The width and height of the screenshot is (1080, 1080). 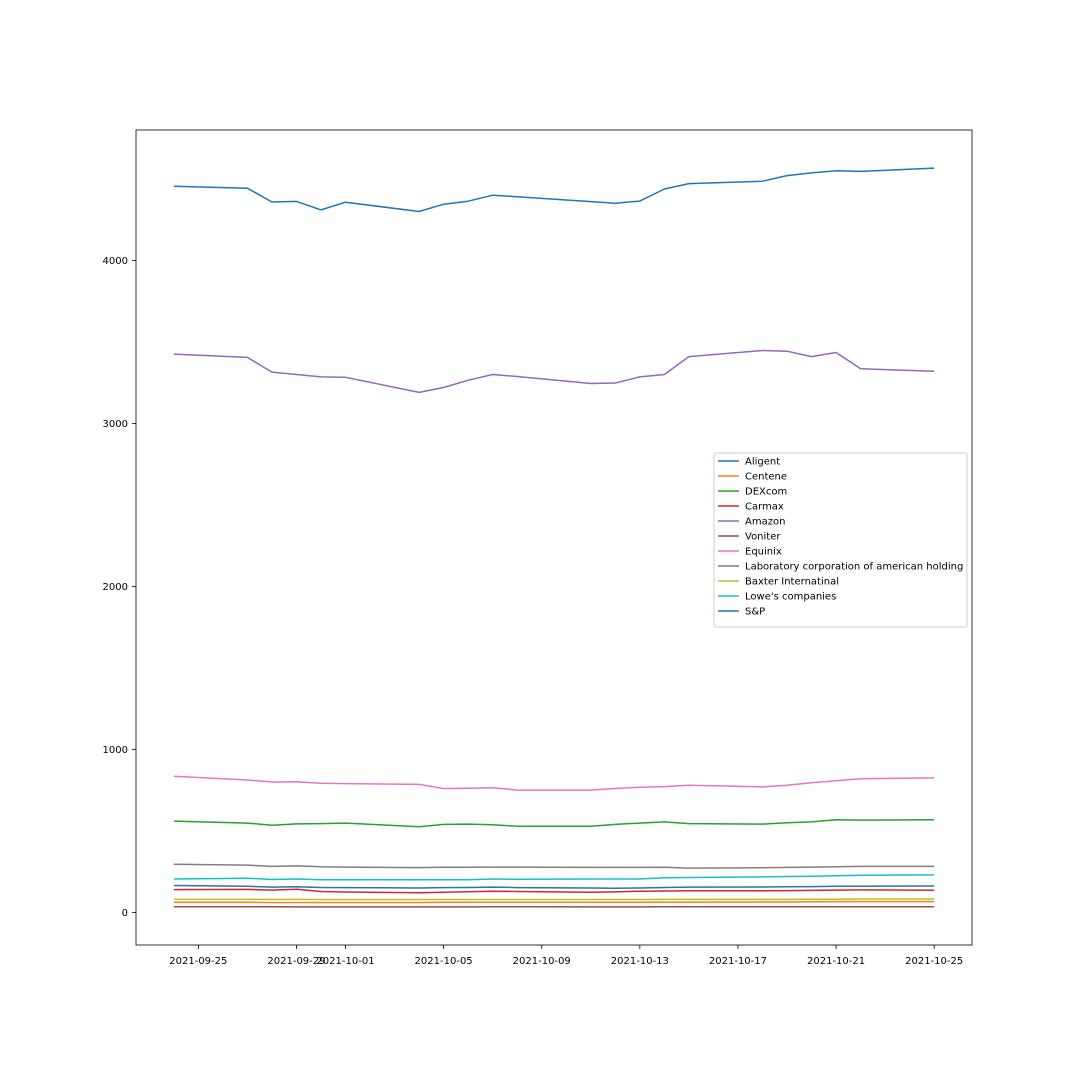 I want to click on x-tick-label: 2021-10-21, so click(x=836, y=961).